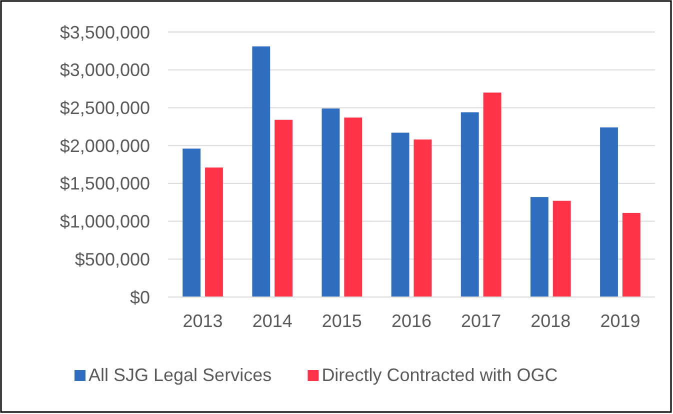 The width and height of the screenshot is (673, 414). Describe the element at coordinates (342, 321) in the screenshot. I see `x-tick-label: 2015` at that location.